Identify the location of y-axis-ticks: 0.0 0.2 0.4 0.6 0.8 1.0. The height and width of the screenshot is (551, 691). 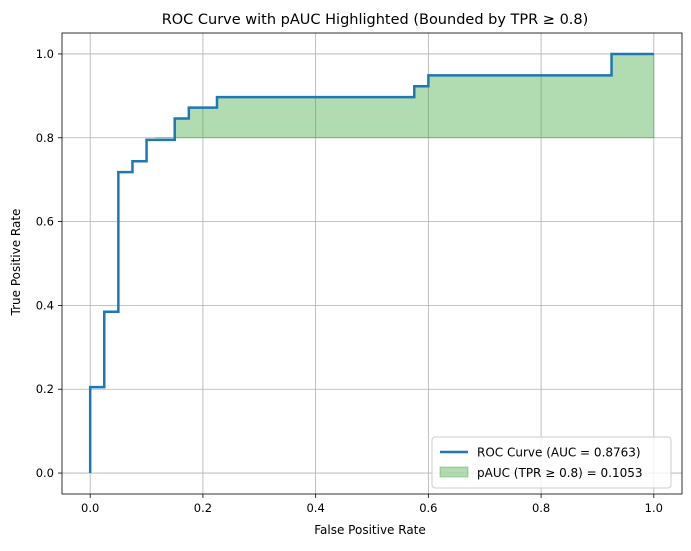
(49, 263).